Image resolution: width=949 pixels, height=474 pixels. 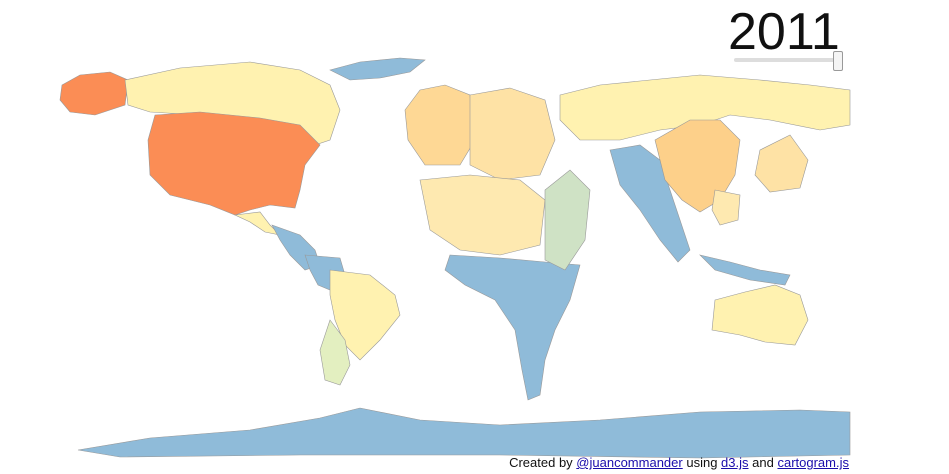 What do you see at coordinates (745, 270) in the screenshot?
I see `indonesia` at bounding box center [745, 270].